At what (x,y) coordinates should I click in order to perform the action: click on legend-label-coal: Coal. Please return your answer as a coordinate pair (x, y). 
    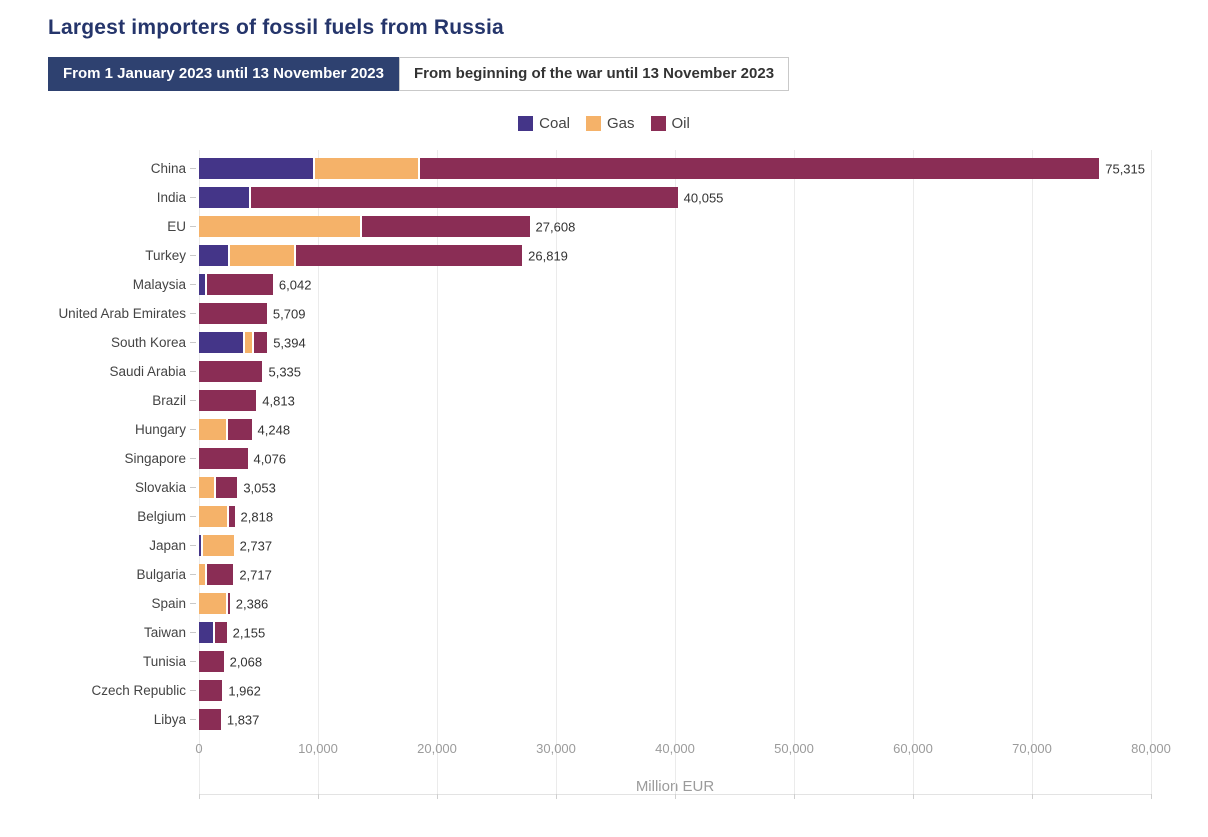
    Looking at the image, I should click on (554, 123).